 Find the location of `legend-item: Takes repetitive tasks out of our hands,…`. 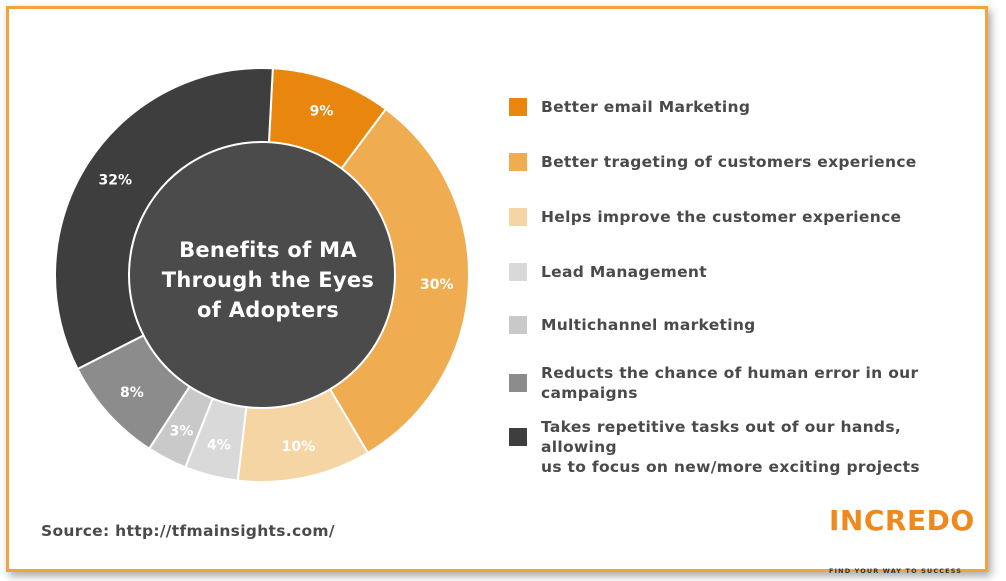

legend-item: Takes repetitive tasks out of our hands,… is located at coordinates (744, 447).